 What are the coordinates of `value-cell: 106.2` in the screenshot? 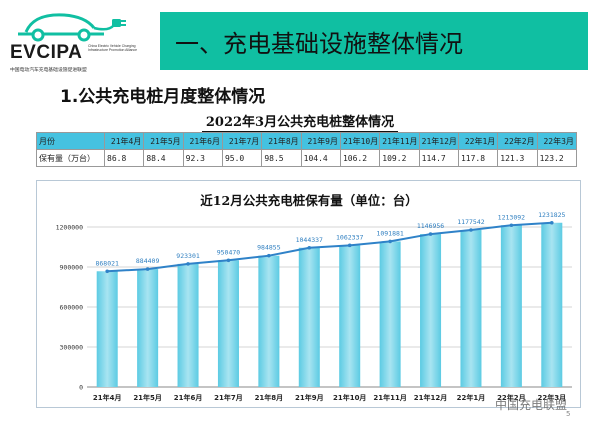 It's located at (360, 158).